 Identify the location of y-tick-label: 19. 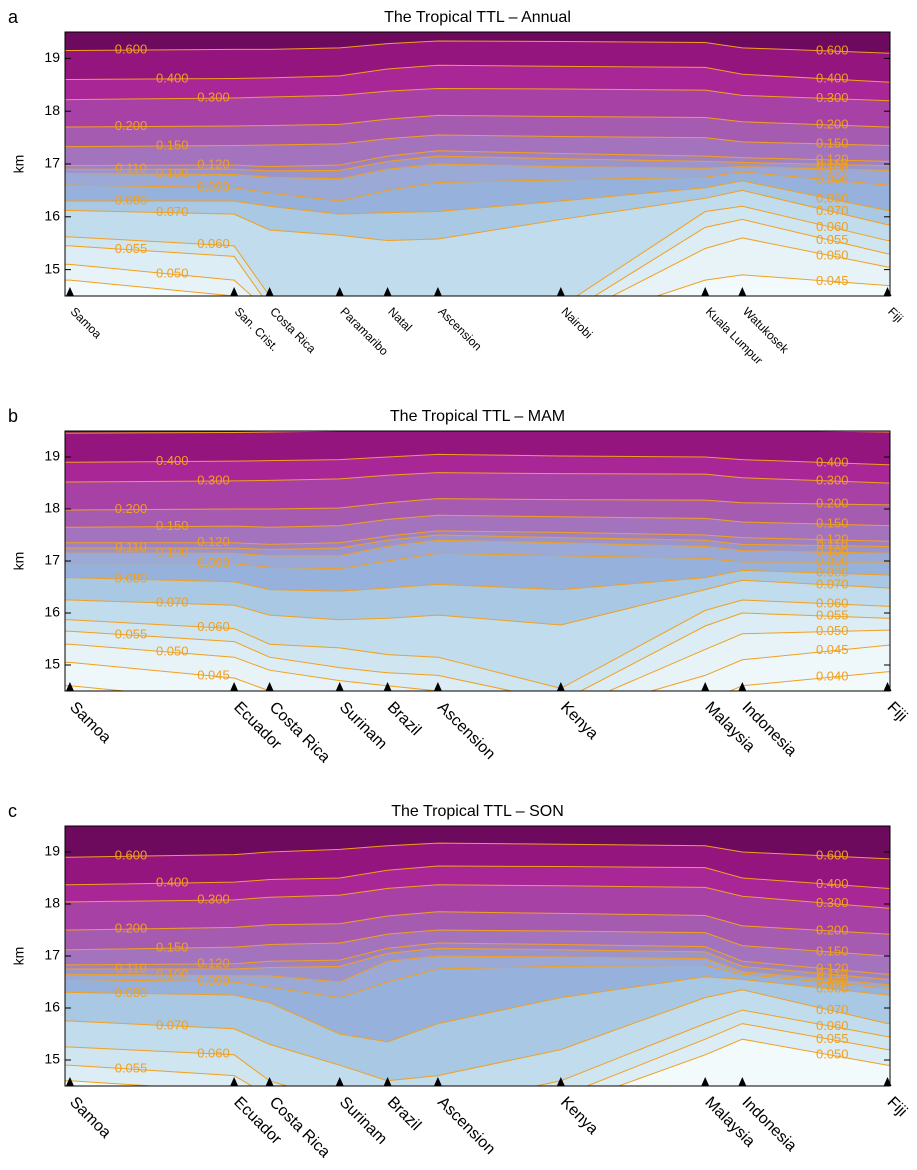
(52, 57).